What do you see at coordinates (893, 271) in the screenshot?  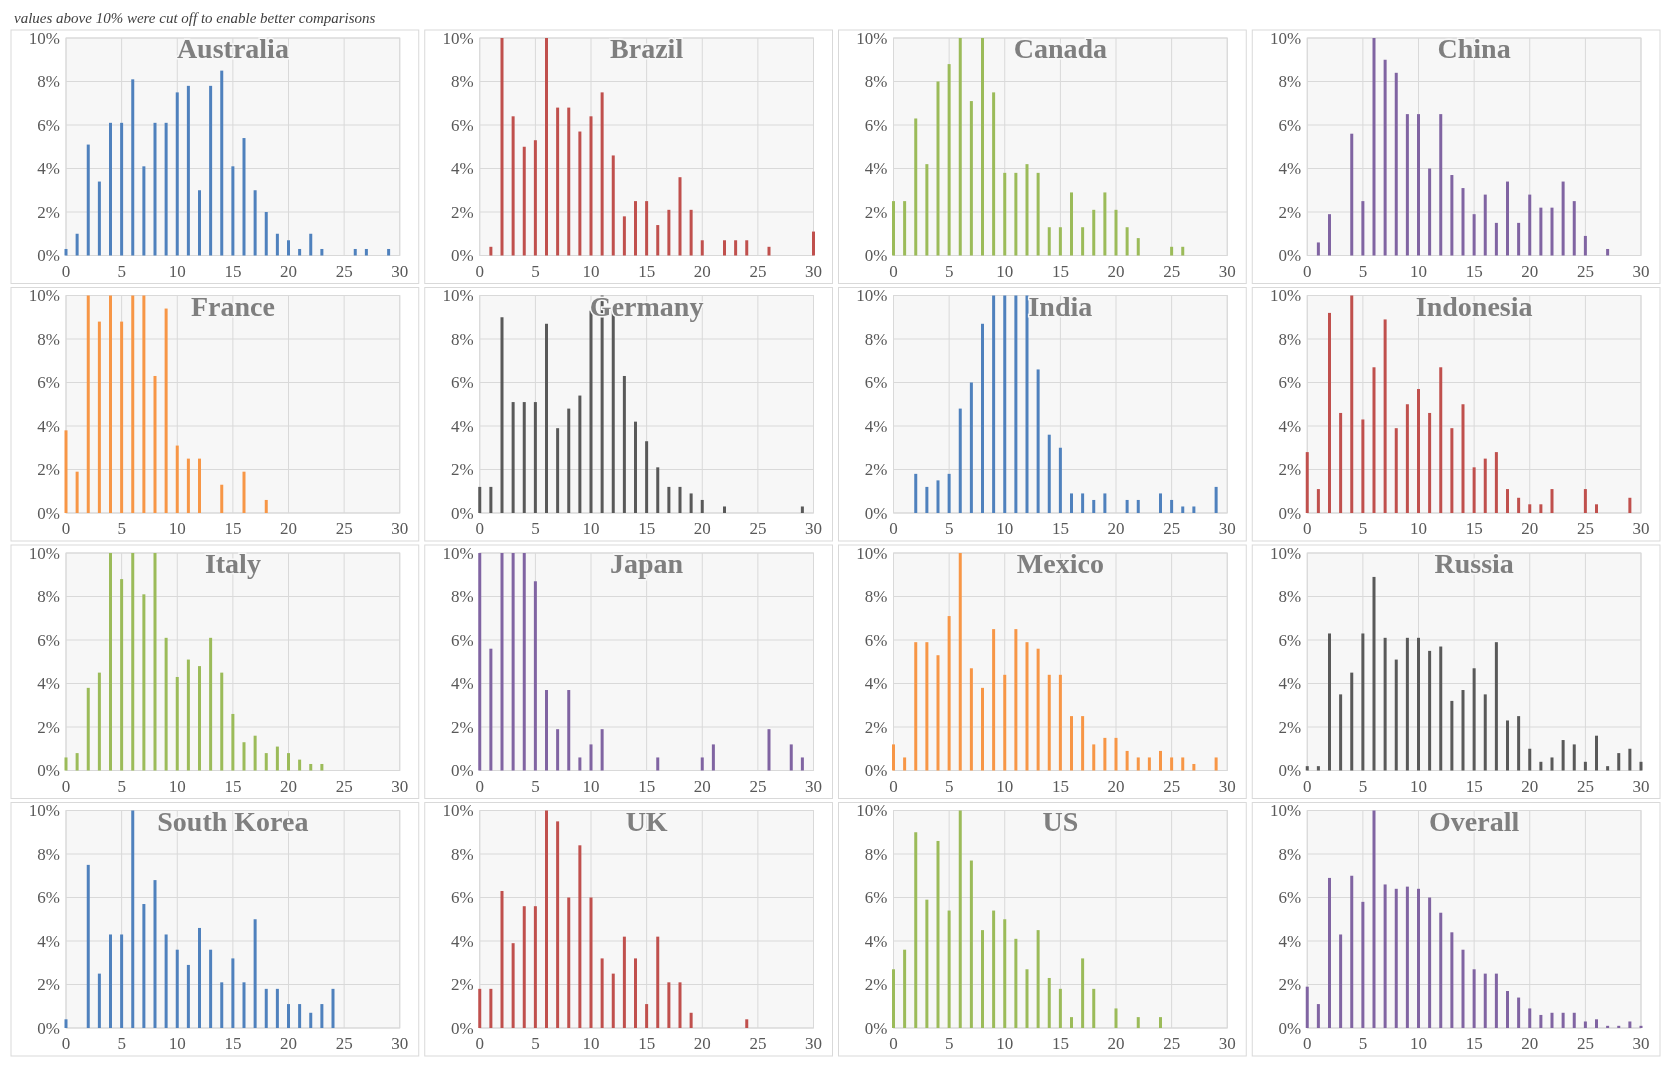 I see `x-tick-label: 0` at bounding box center [893, 271].